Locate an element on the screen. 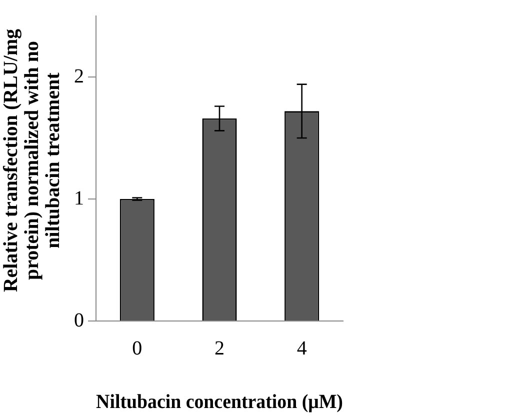 Image resolution: width=513 pixels, height=419 pixels. x-tick-label: 0 is located at coordinates (137, 348).